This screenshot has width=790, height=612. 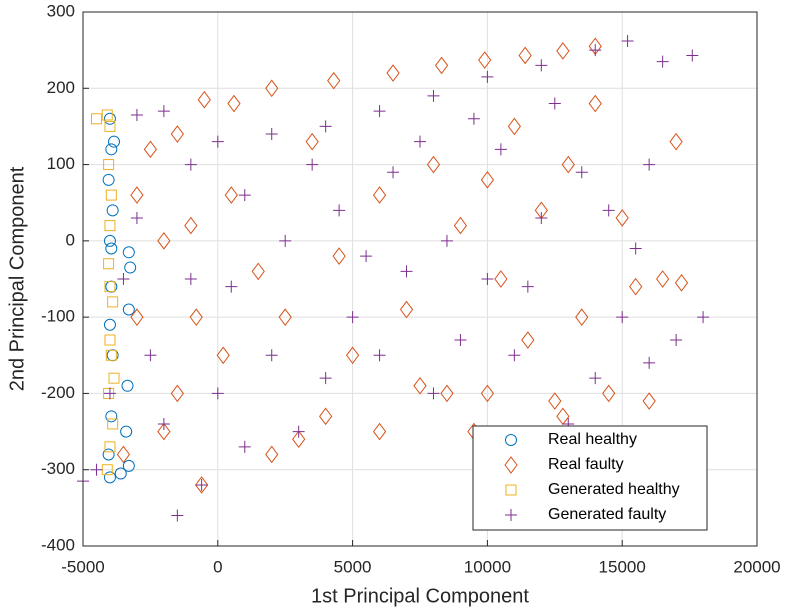 What do you see at coordinates (61, 10) in the screenshot?
I see `y-tick-label: 300` at bounding box center [61, 10].